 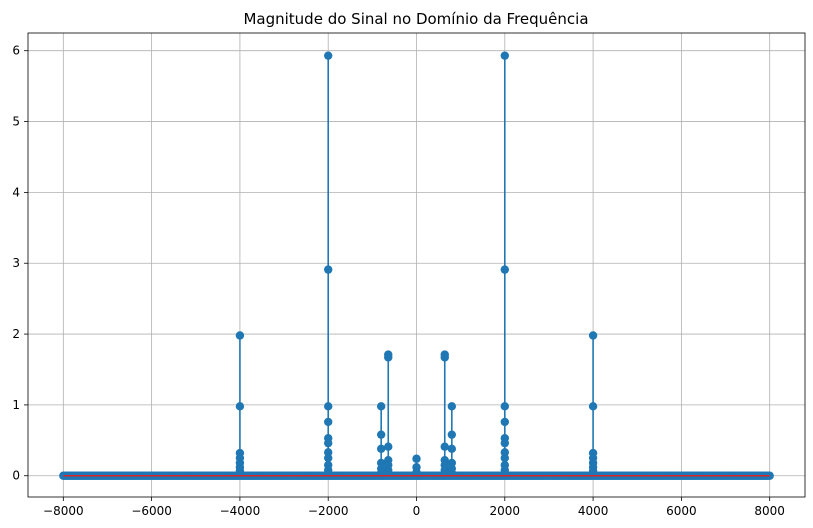 I want to click on x-tick-label: −6000, so click(x=151, y=511).